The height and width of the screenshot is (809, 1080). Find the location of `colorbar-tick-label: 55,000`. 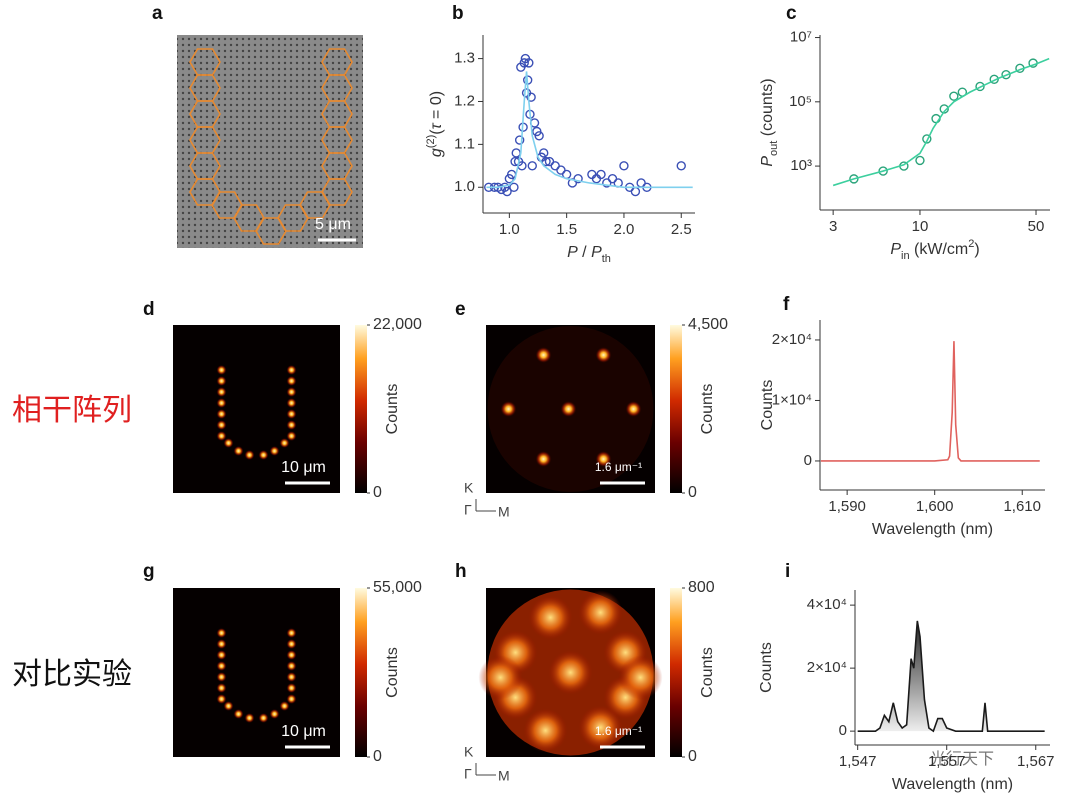

colorbar-tick-label: 55,000 is located at coordinates (397, 587).